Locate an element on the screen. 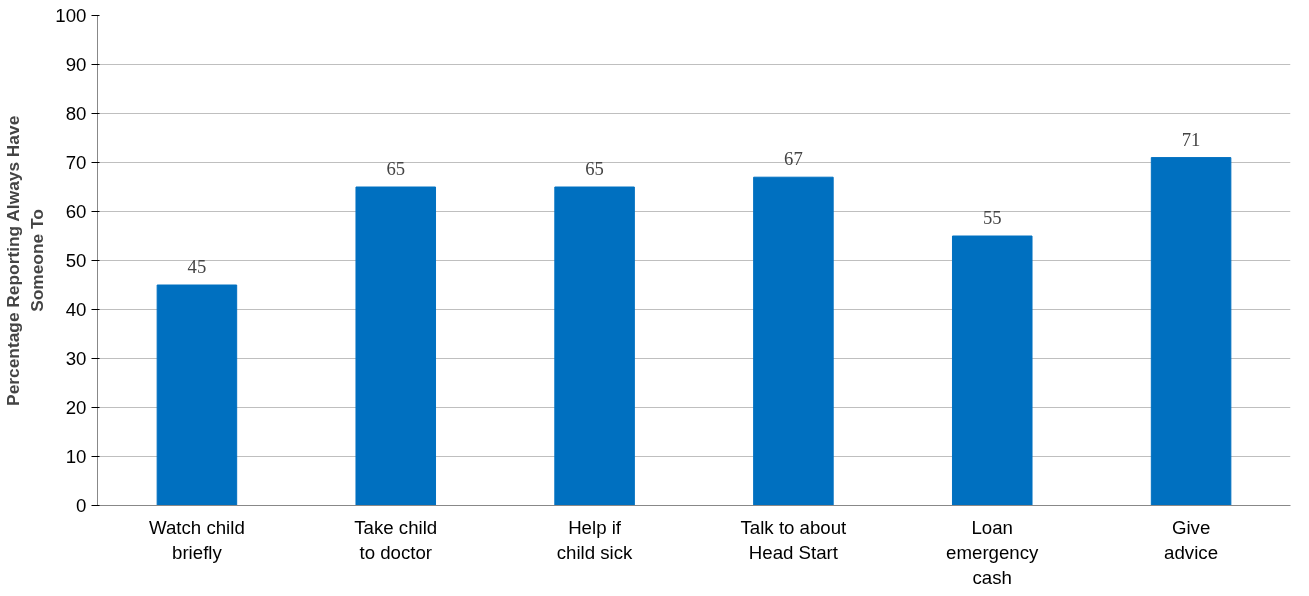 This screenshot has width=1309, height=596. y-tick-label: 60 is located at coordinates (76, 211).